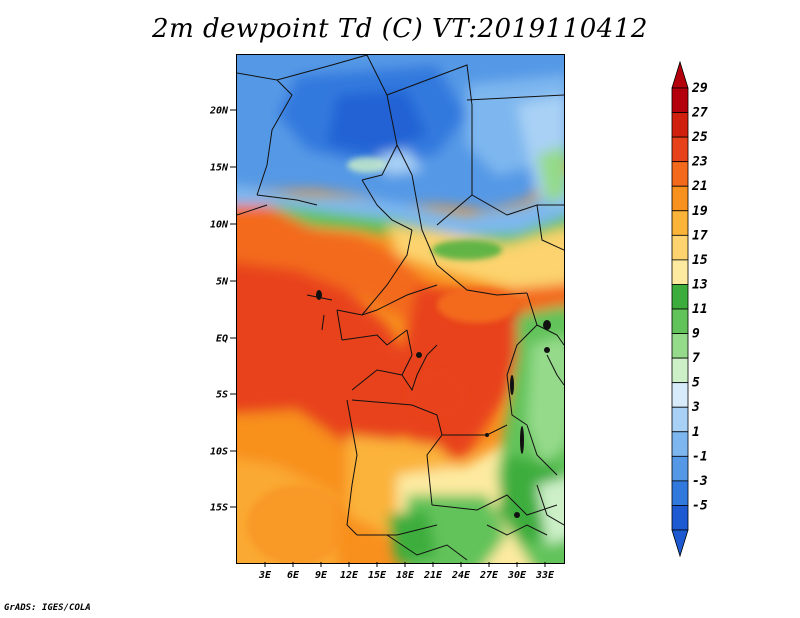 The width and height of the screenshot is (800, 618). What do you see at coordinates (700, 309) in the screenshot?
I see `colorbar-label: 11` at bounding box center [700, 309].